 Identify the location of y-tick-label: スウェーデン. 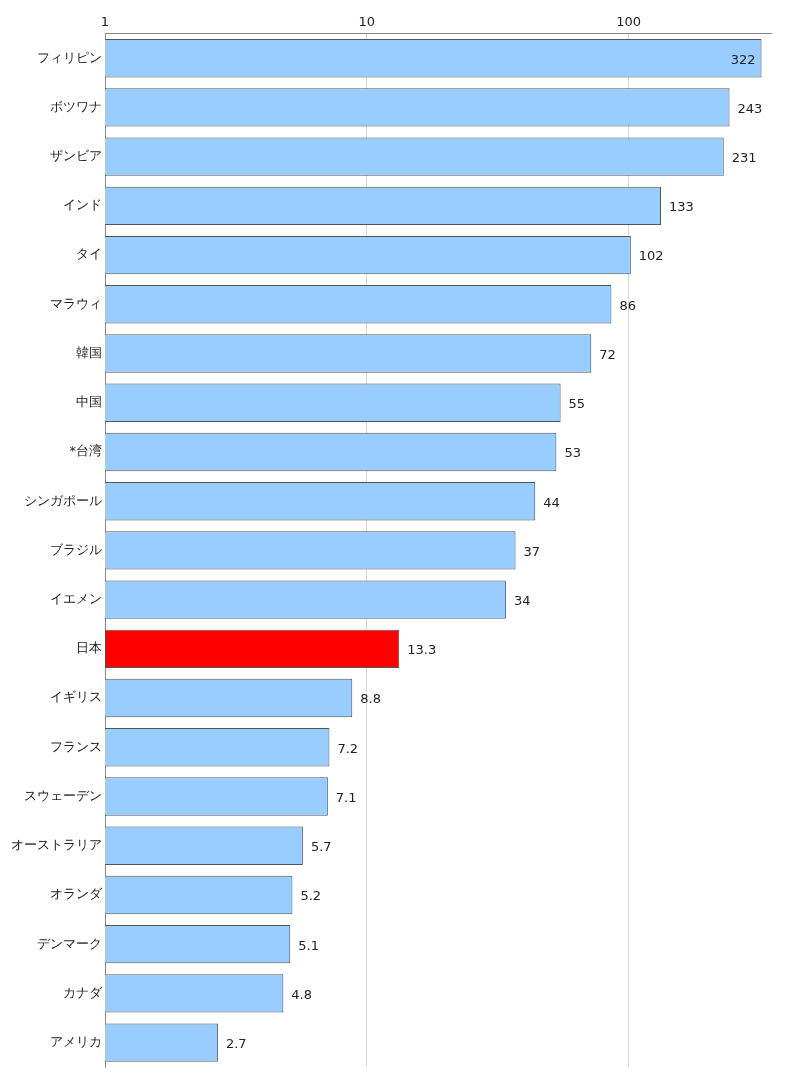
(63, 795).